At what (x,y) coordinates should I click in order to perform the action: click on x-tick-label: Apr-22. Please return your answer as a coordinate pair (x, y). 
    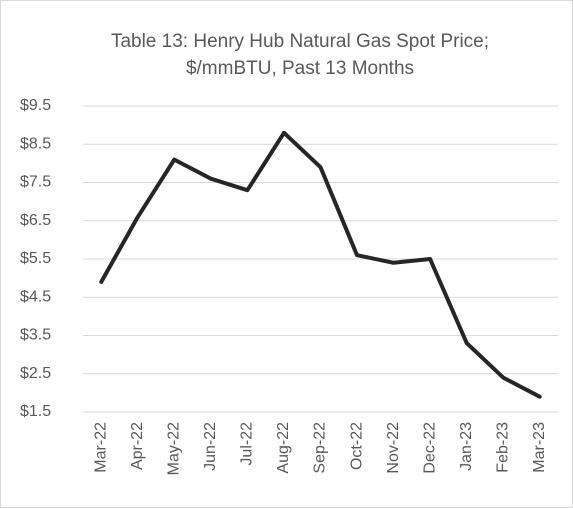
    Looking at the image, I should click on (137, 446).